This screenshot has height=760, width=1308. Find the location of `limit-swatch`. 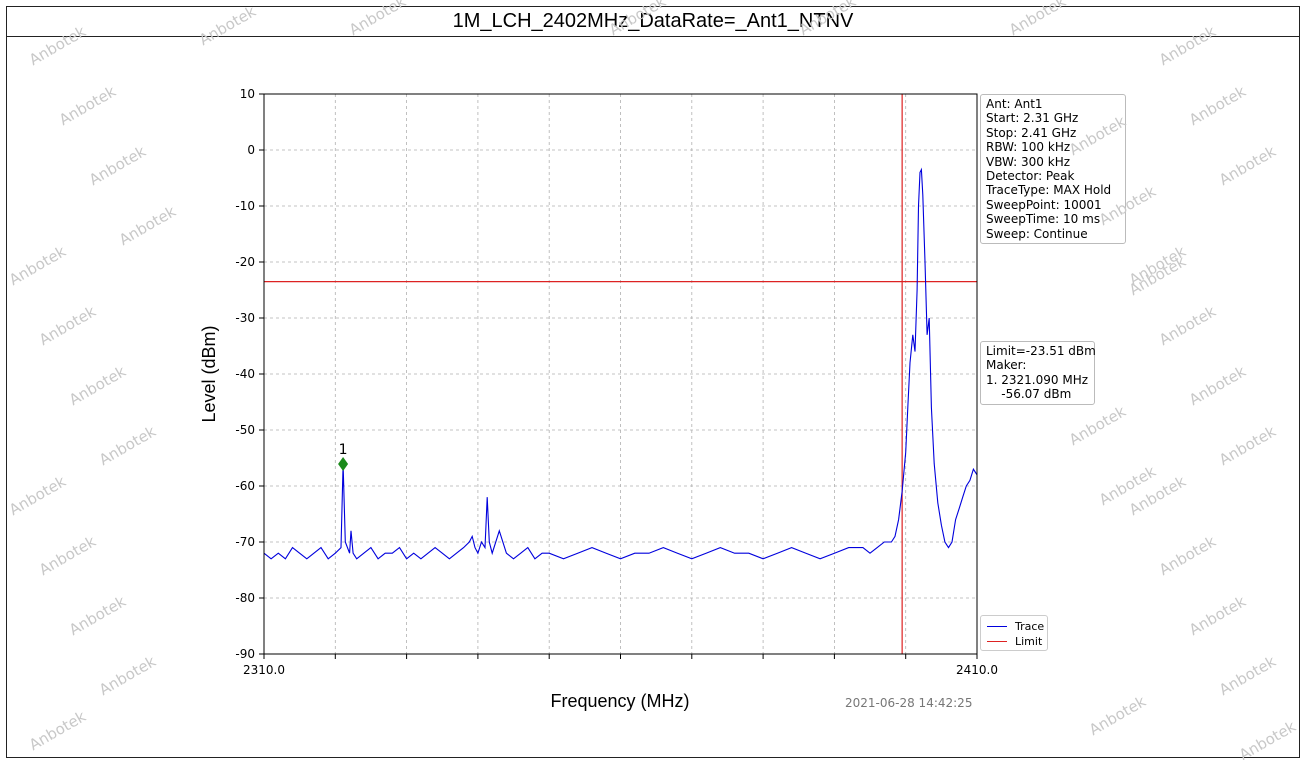

limit-swatch is located at coordinates (997, 641).